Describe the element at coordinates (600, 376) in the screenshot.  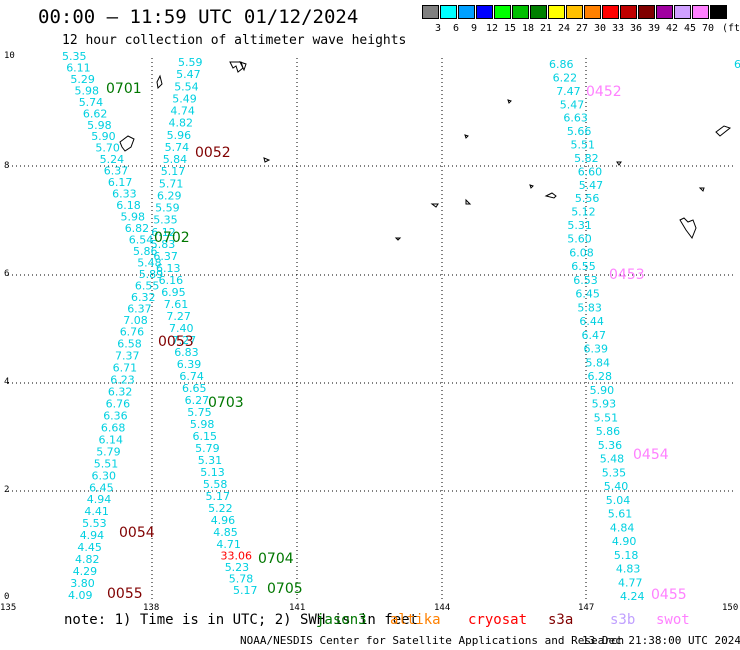
I see `wave-height-value: 6.28` at that location.